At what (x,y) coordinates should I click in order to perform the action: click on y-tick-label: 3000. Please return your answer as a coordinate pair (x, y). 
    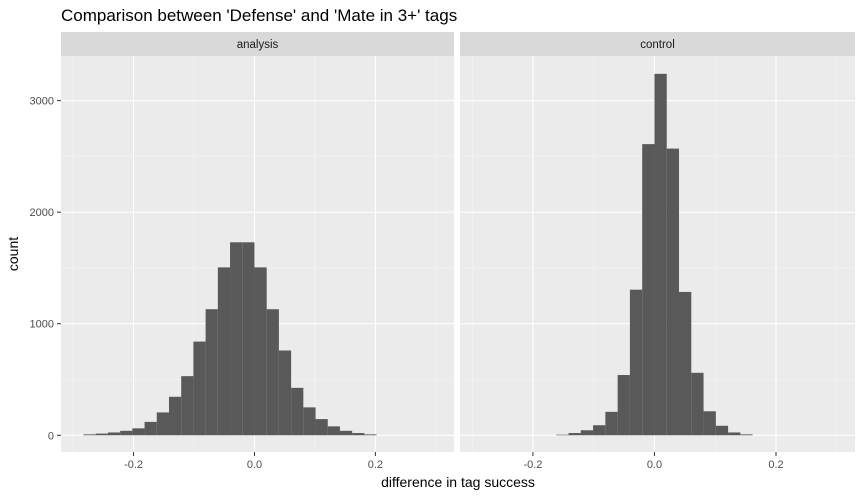
    Looking at the image, I should click on (42, 102).